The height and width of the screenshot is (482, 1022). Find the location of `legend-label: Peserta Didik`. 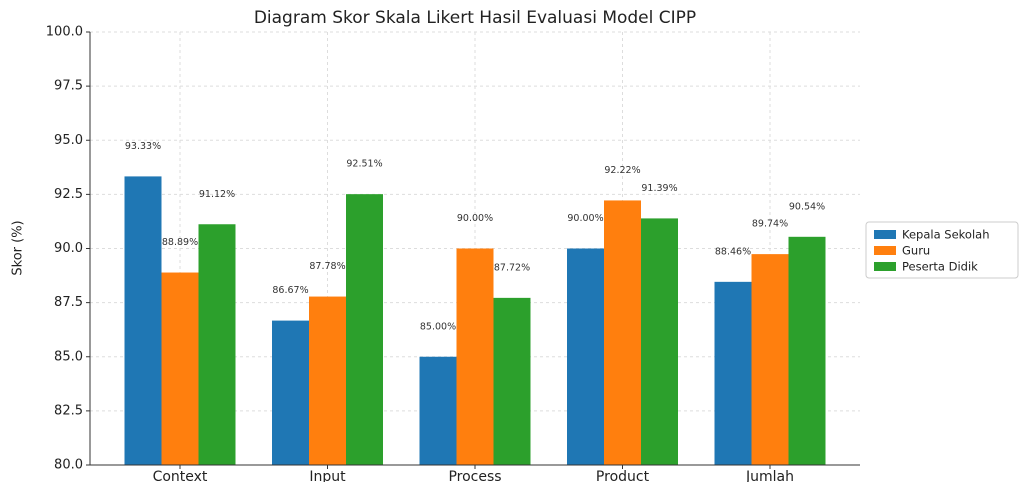

legend-label: Peserta Didik is located at coordinates (940, 267).